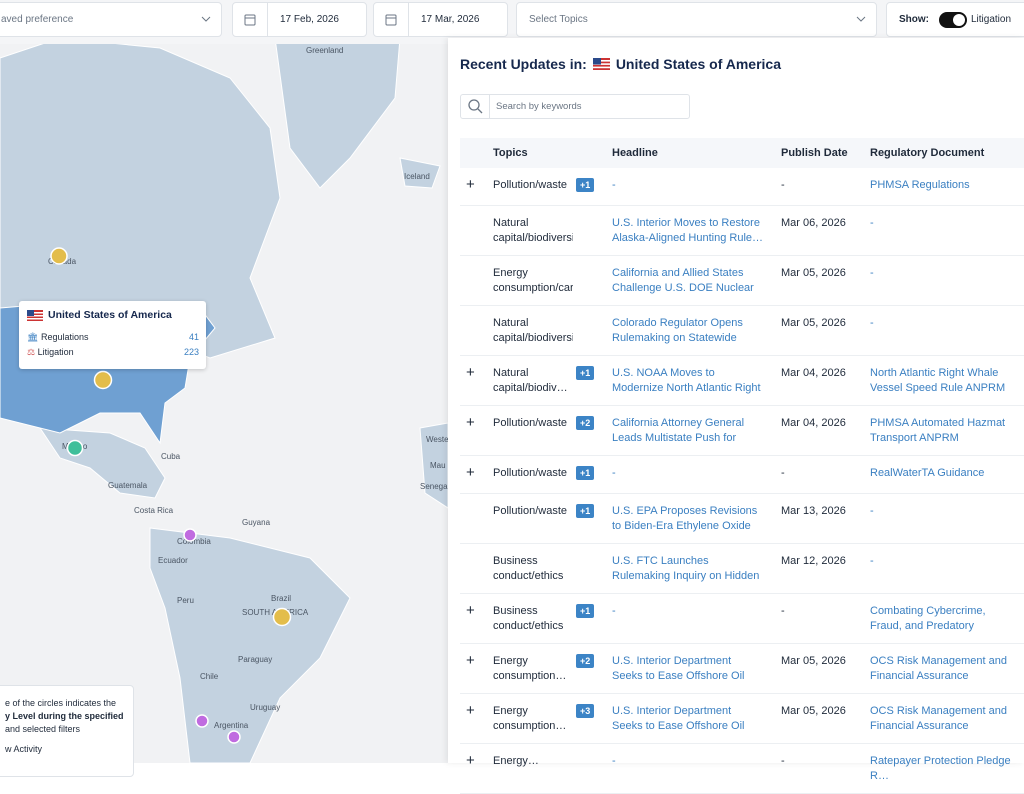  I want to click on legend-text: w Activity, so click(24, 749).